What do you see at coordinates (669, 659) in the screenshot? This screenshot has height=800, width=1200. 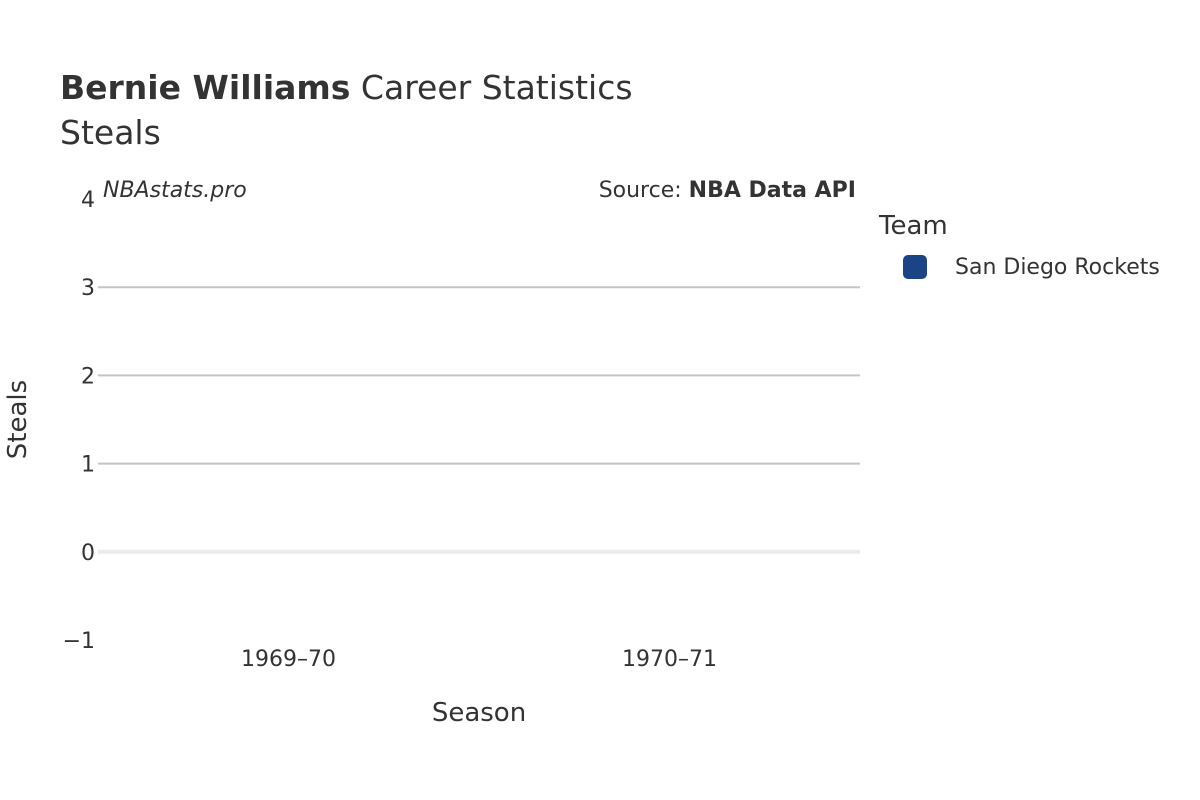 I see `x-tick-label: 1970–71` at bounding box center [669, 659].